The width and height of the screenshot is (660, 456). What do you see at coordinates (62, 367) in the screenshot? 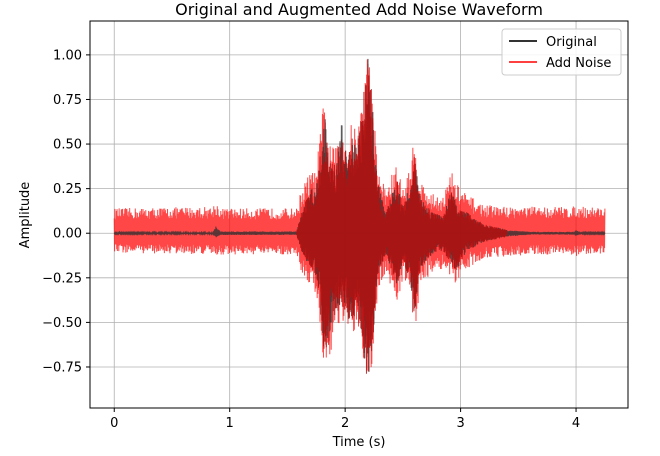
I see `y-tick-label: −0.75` at bounding box center [62, 367].